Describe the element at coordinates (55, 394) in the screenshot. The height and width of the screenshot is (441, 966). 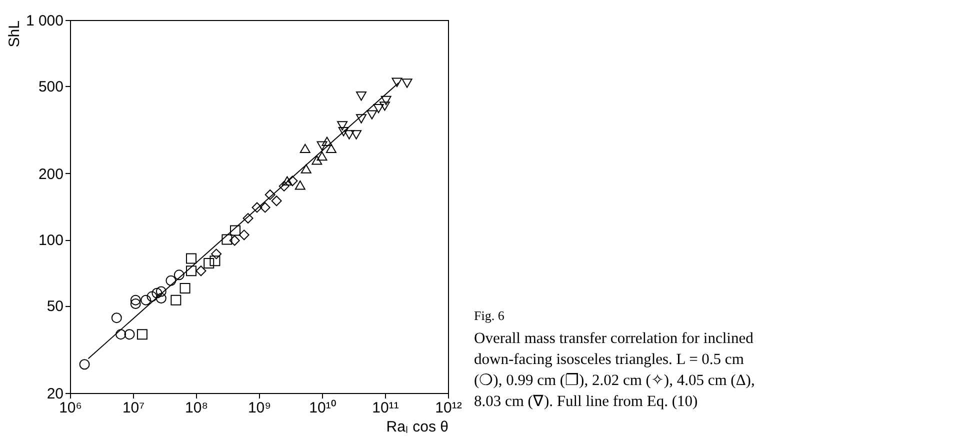
I see `y-tick-label: 20` at that location.